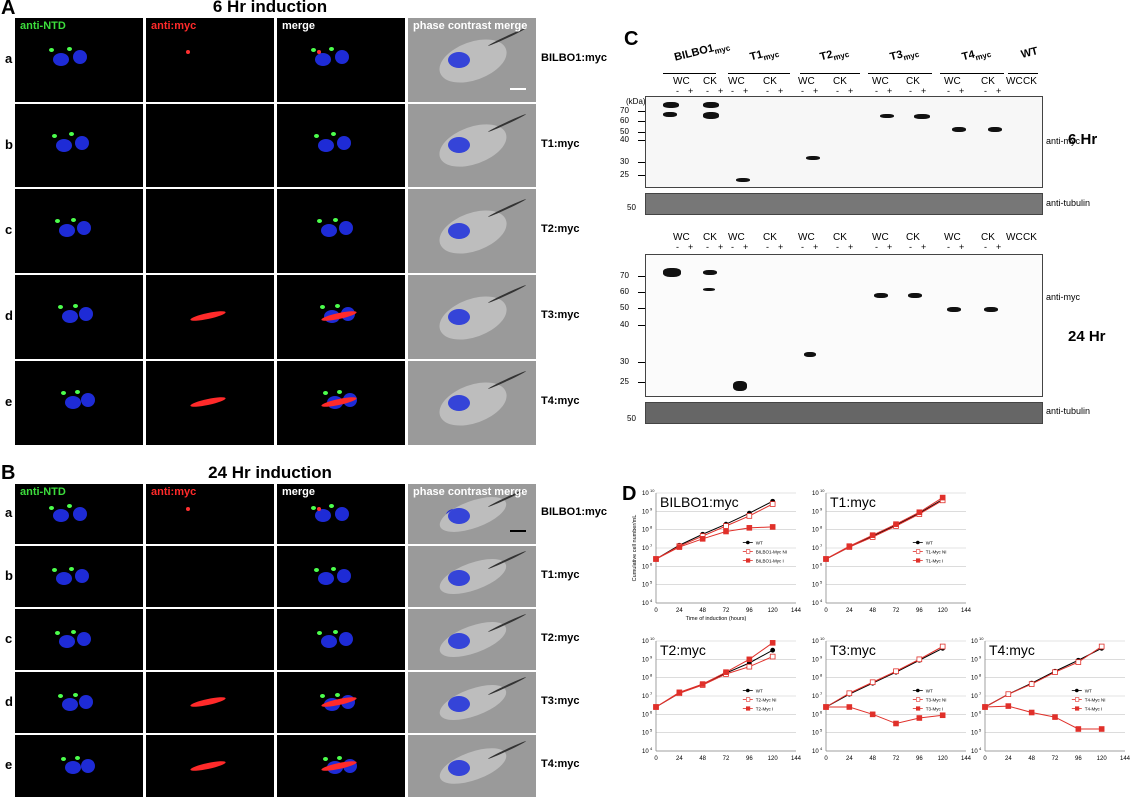 This screenshot has width=1139, height=800. Describe the element at coordinates (624, 120) in the screenshot. I see `mw-marker: 60` at that location.